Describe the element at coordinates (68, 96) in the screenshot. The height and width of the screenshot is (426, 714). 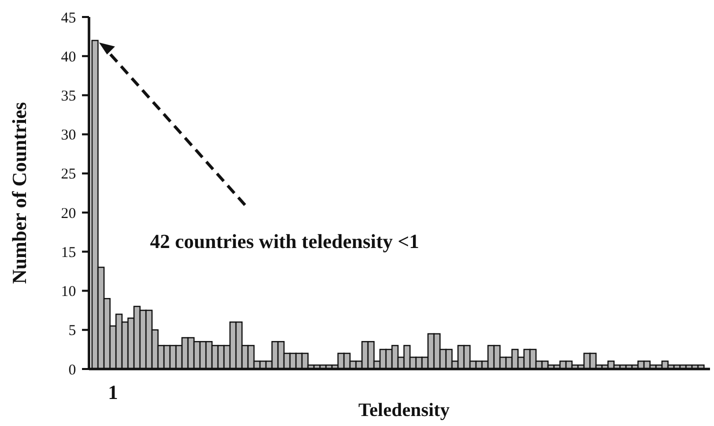
I see `y-tick-label: 35` at that location.